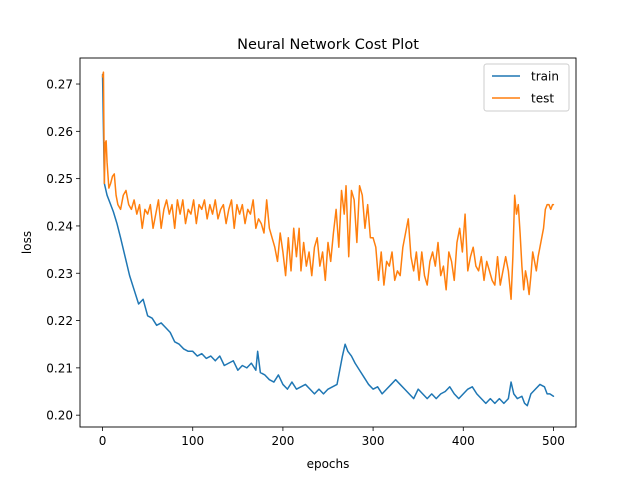  What do you see at coordinates (545, 77) in the screenshot?
I see `legend-train-label: train` at bounding box center [545, 77].